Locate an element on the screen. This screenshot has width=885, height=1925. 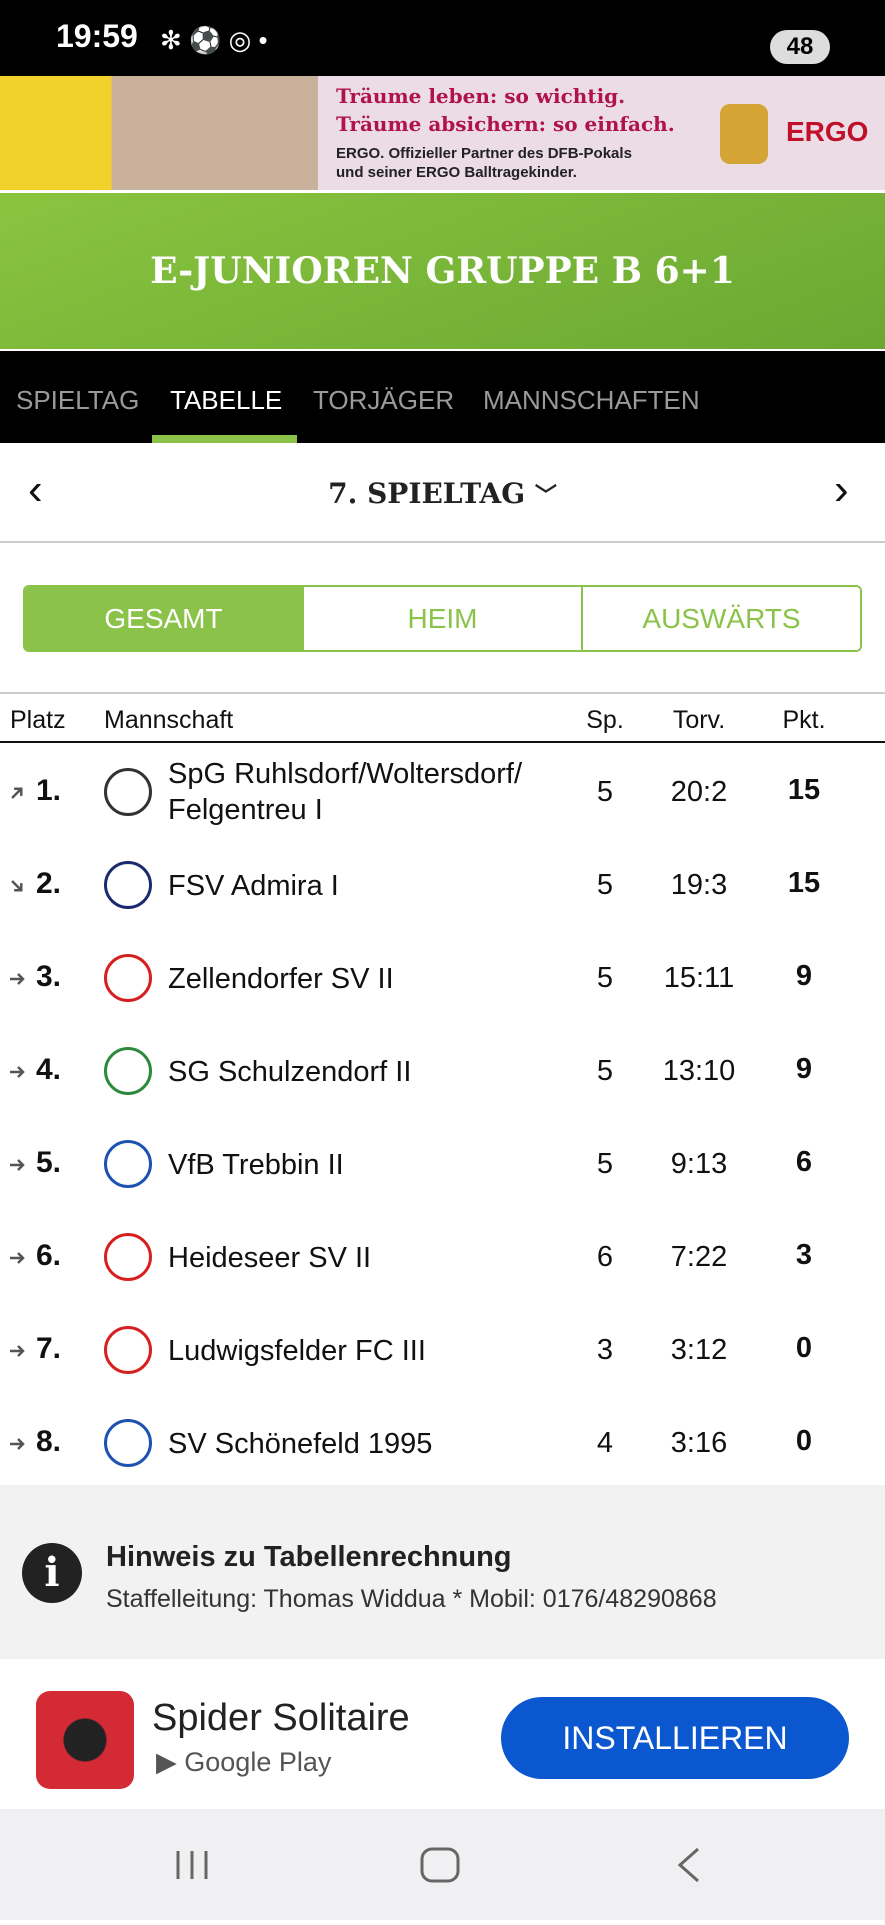
next-button: › is located at coordinates (841, 489).